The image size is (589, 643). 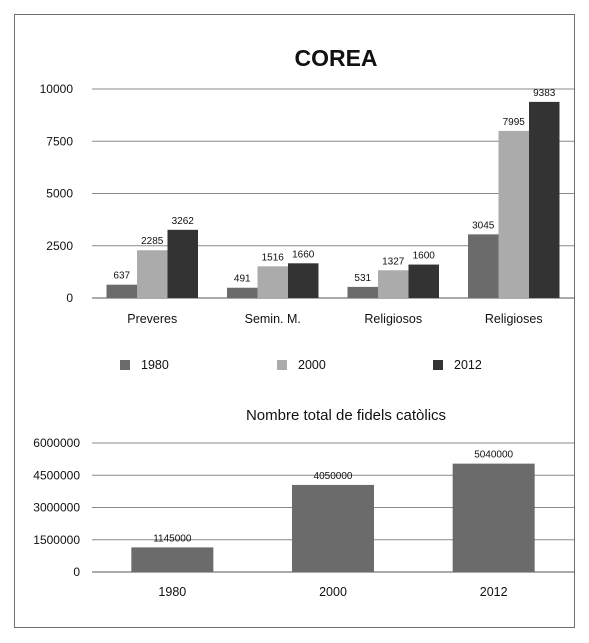 What do you see at coordinates (514, 122) in the screenshot?
I see `chart1-data-label: 7995` at bounding box center [514, 122].